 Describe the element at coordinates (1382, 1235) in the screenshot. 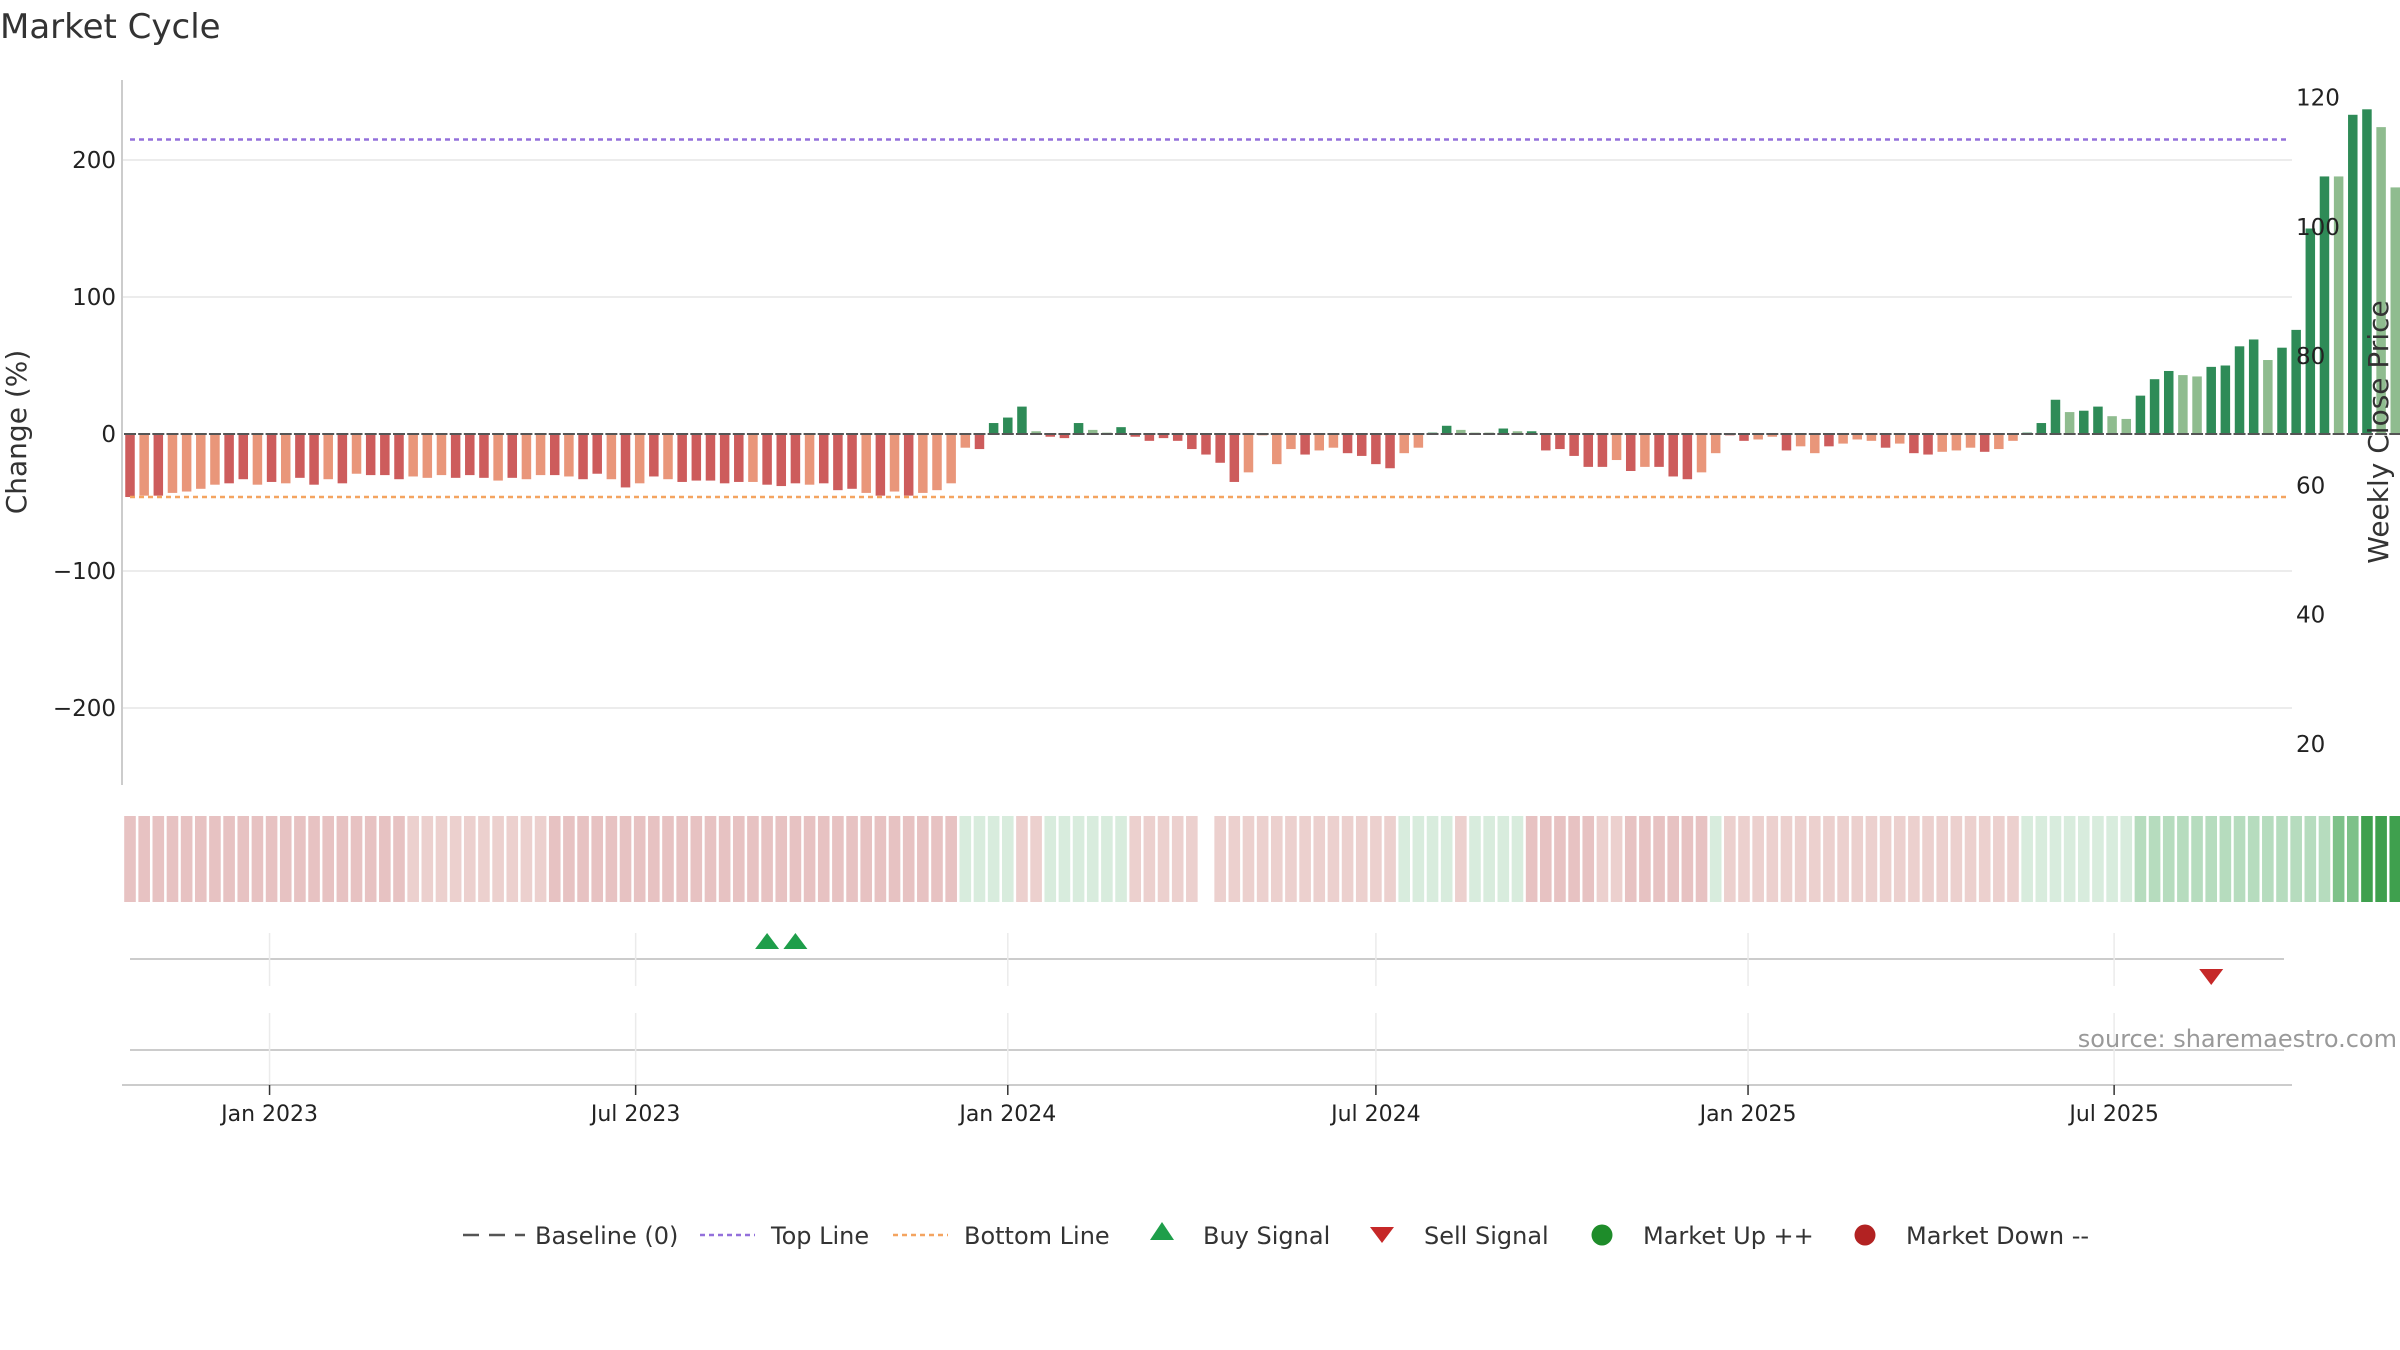

I see `legend-sell-signal-icon` at that location.